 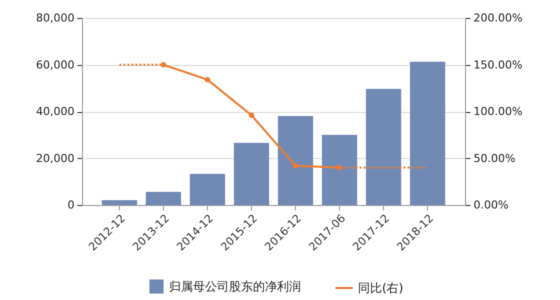 What do you see at coordinates (55, 111) in the screenshot?
I see `y-tick-label: 40,000` at bounding box center [55, 111].